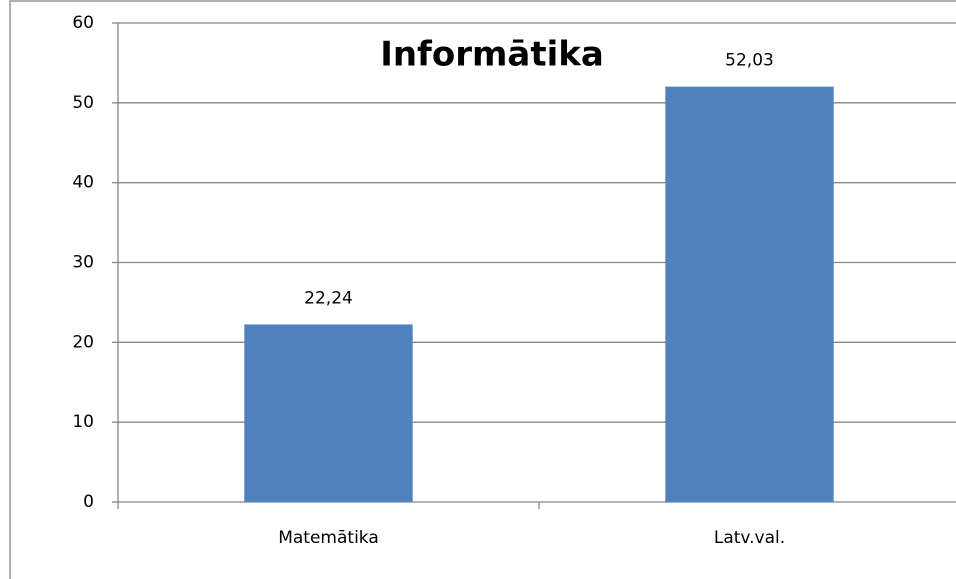 This screenshot has height=579, width=956. What do you see at coordinates (83, 263) in the screenshot?
I see `y-tick-label: 30` at bounding box center [83, 263].